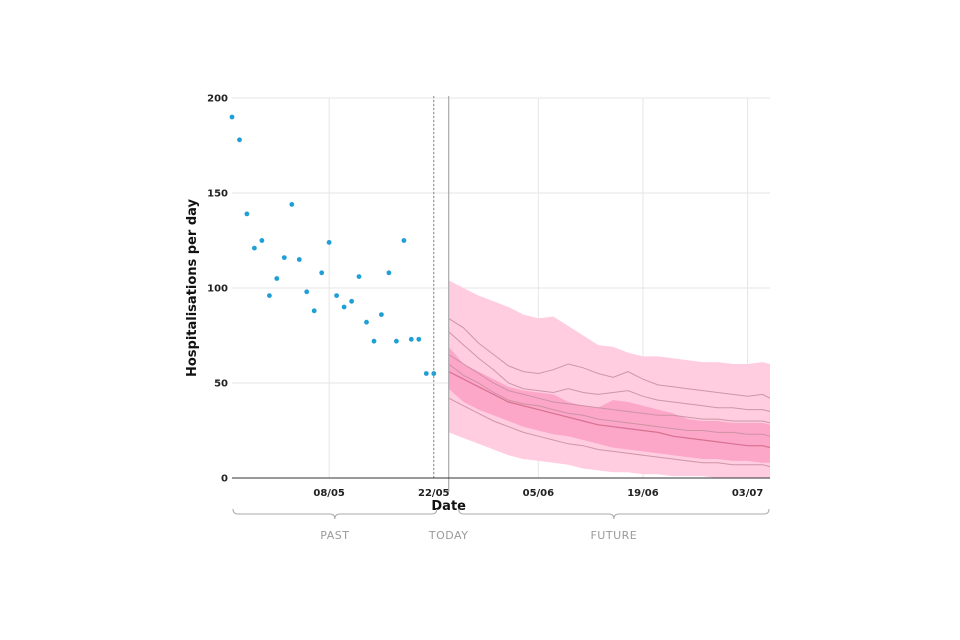  Describe the element at coordinates (643, 493) in the screenshot. I see `x-tick-label: 19/06` at that location.